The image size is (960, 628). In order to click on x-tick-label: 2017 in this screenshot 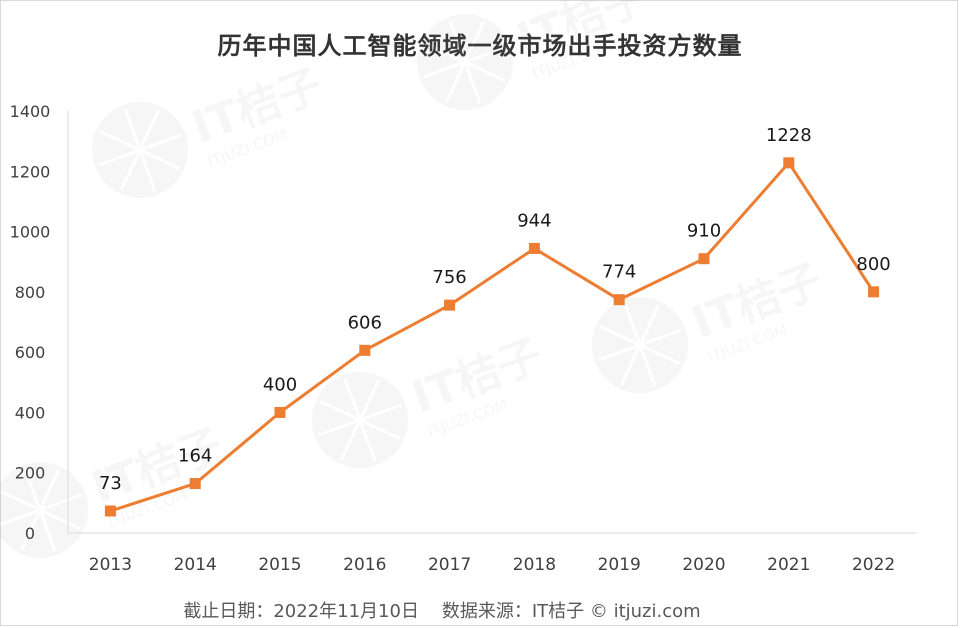, I will do `click(449, 565)`.